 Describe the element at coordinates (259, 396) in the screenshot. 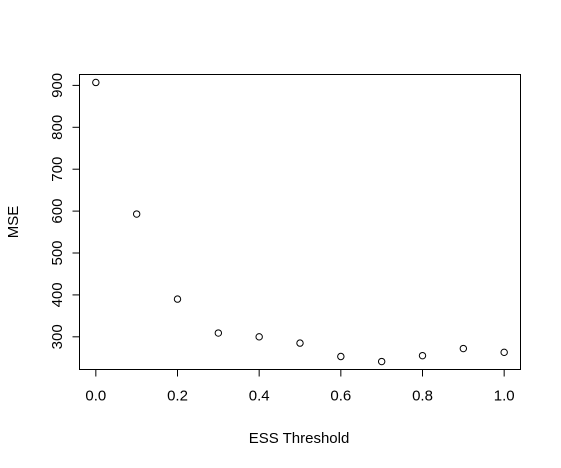

I see `x-tick-label: 0.4` at that location.